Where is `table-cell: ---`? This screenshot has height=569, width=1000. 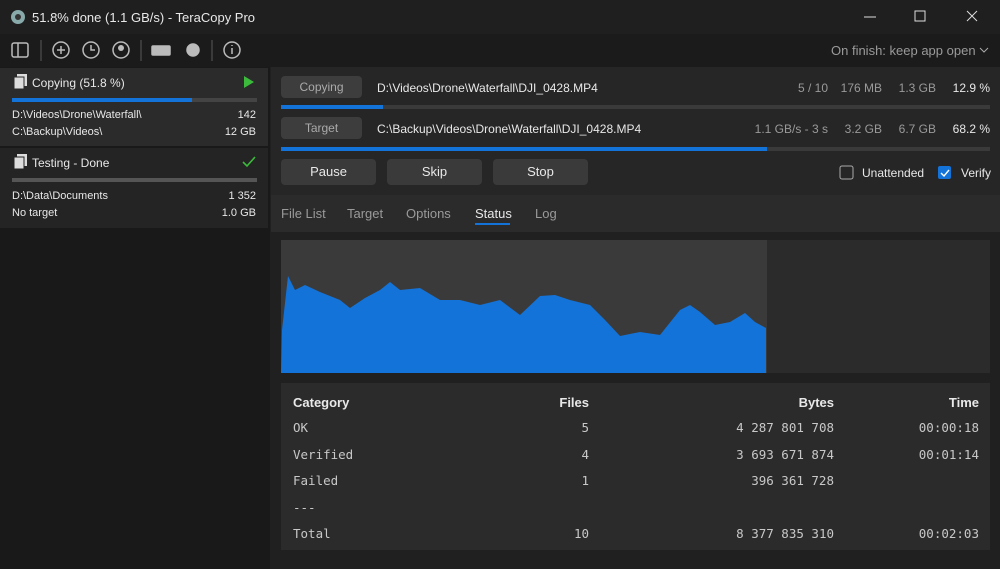
table-cell: --- is located at coordinates (304, 507).